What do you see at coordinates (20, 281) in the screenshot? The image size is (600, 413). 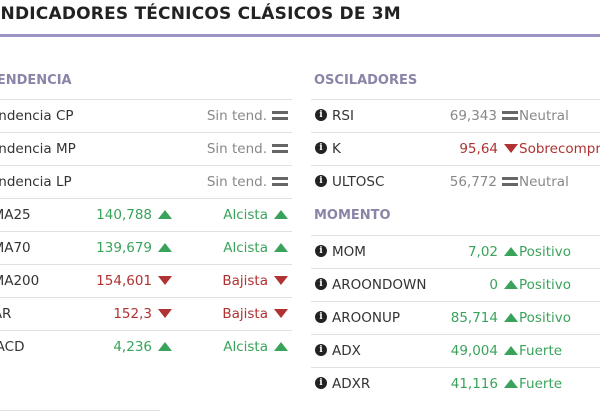 I see `indicator-label: SMA200` at bounding box center [20, 281].